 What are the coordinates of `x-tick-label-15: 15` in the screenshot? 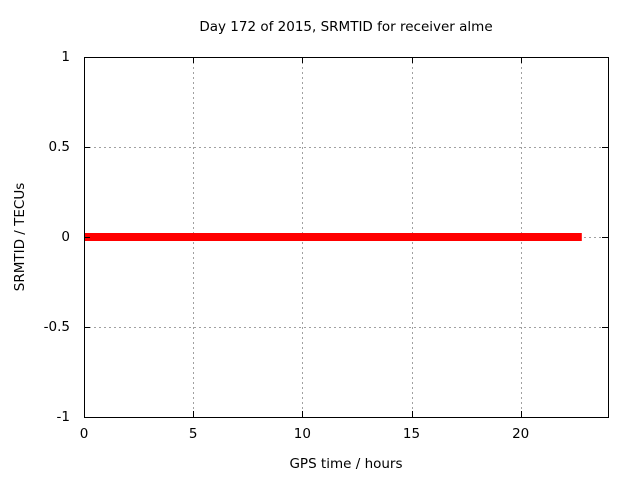 It's located at (411, 434).